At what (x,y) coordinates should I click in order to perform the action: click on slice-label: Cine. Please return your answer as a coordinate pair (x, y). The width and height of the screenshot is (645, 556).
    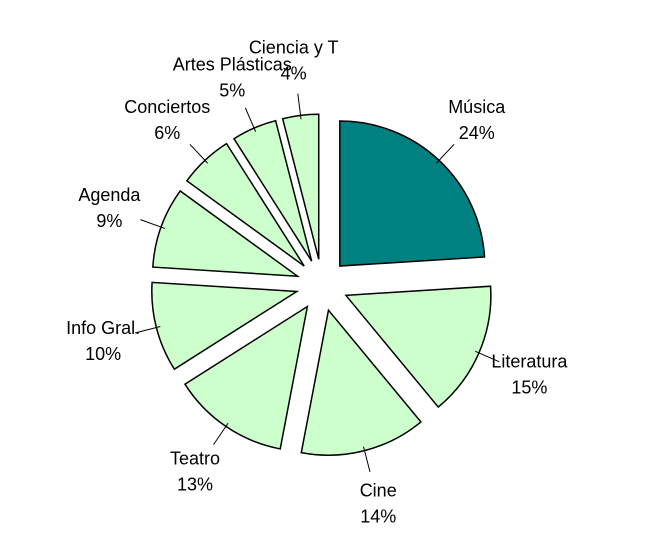
    Looking at the image, I should click on (378, 491).